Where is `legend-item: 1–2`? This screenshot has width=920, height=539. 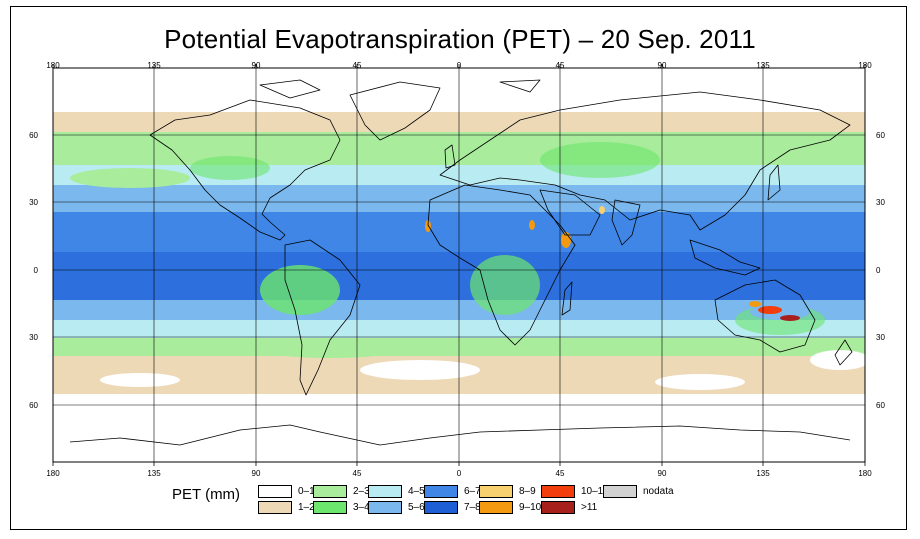
legend-item: 1–2 is located at coordinates (286, 507).